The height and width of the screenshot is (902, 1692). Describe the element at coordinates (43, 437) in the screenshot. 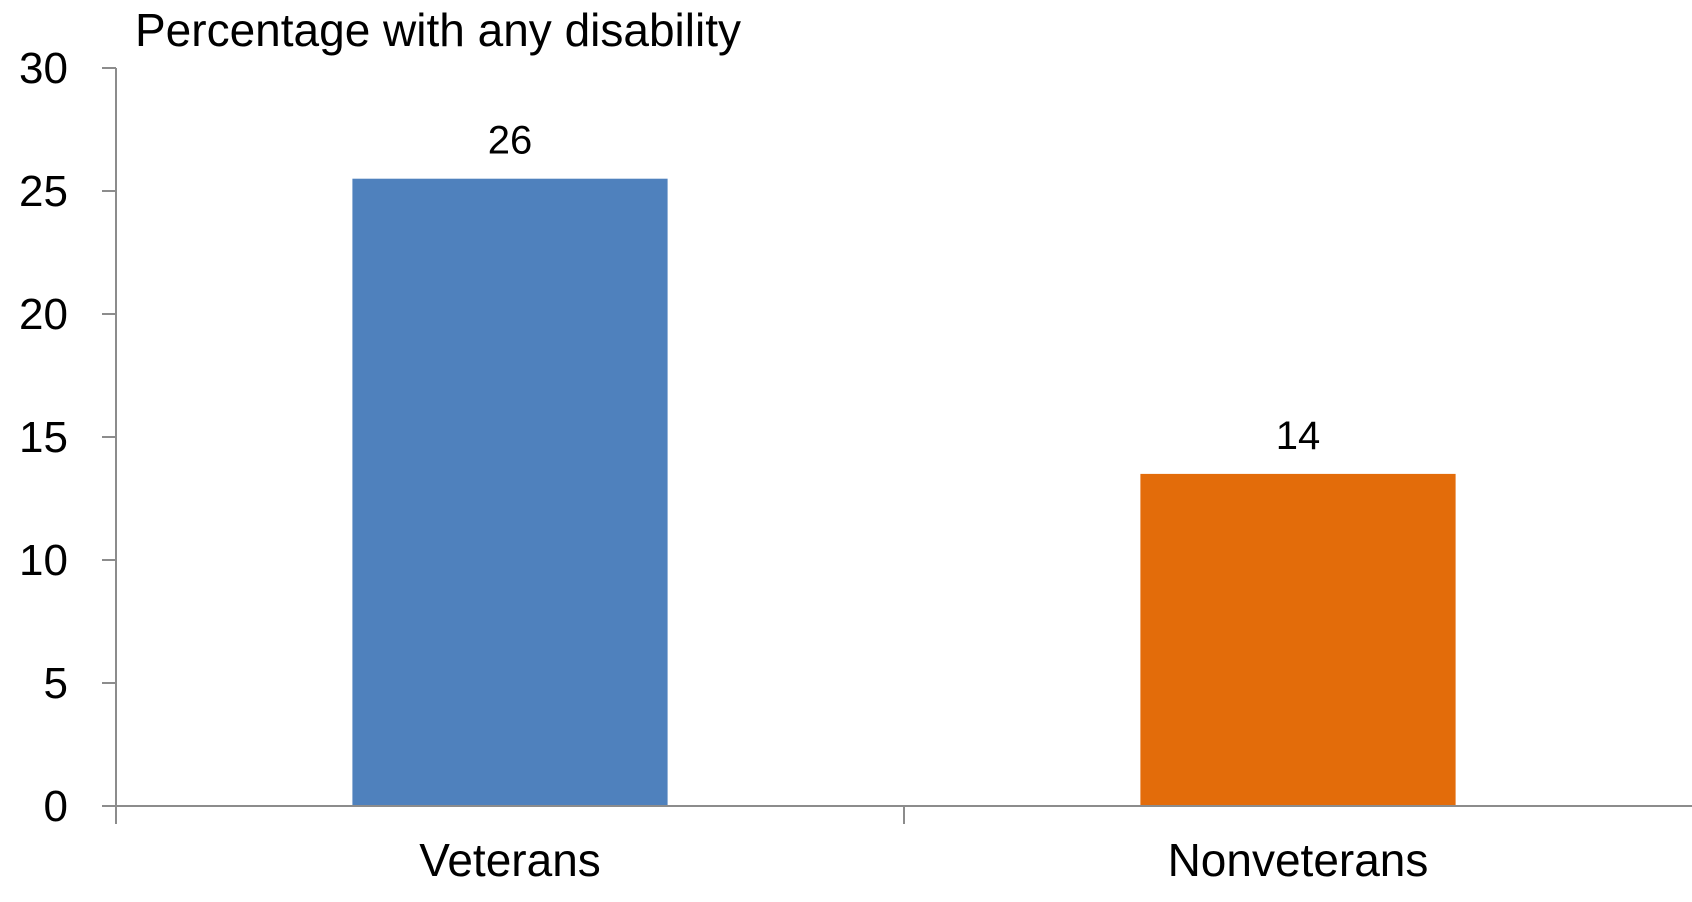

I see `y-tick-label: 15` at that location.